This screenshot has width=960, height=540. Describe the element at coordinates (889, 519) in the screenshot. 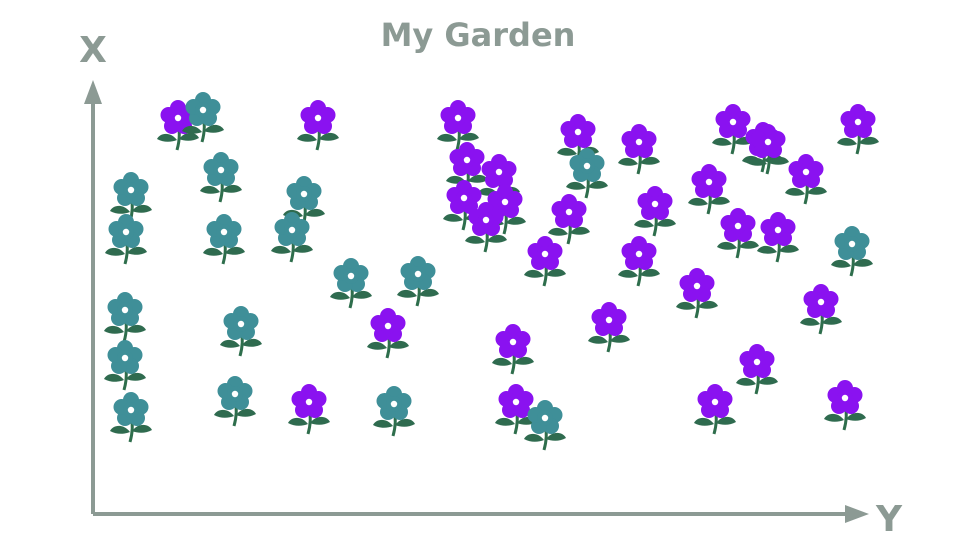

I see `horizontal-axis-label: Y` at that location.